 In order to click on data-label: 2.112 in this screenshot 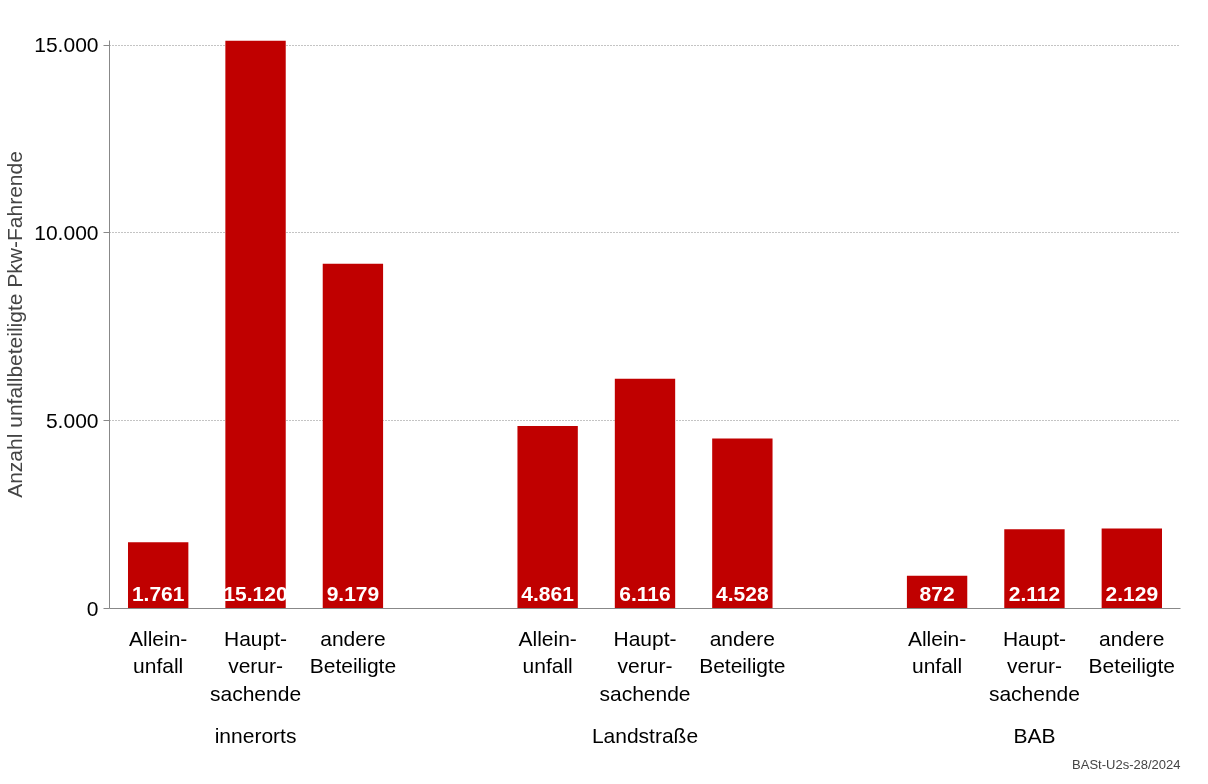, I will do `click(1034, 593)`.